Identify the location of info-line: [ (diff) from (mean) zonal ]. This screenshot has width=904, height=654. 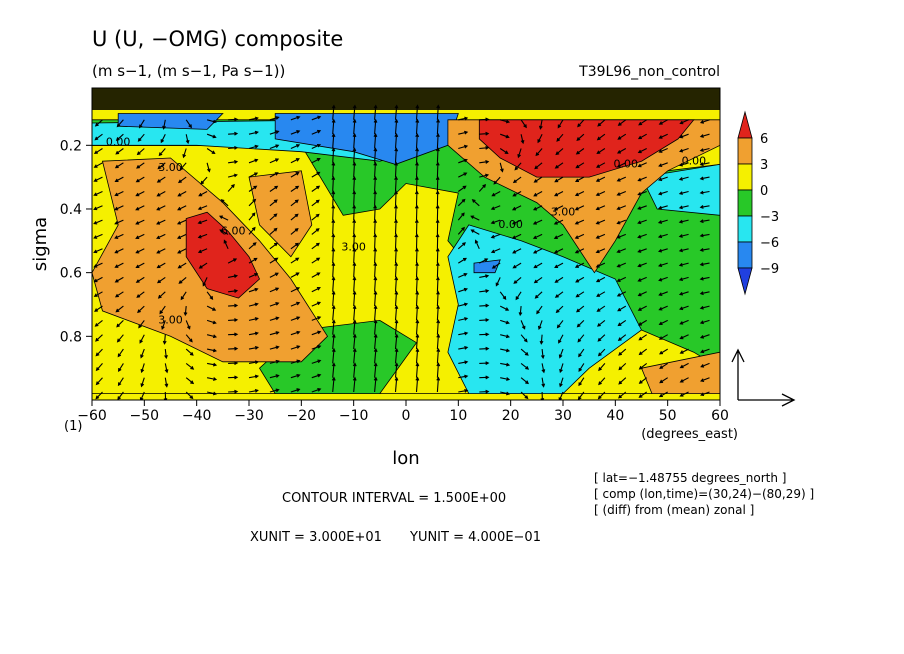
(674, 510).